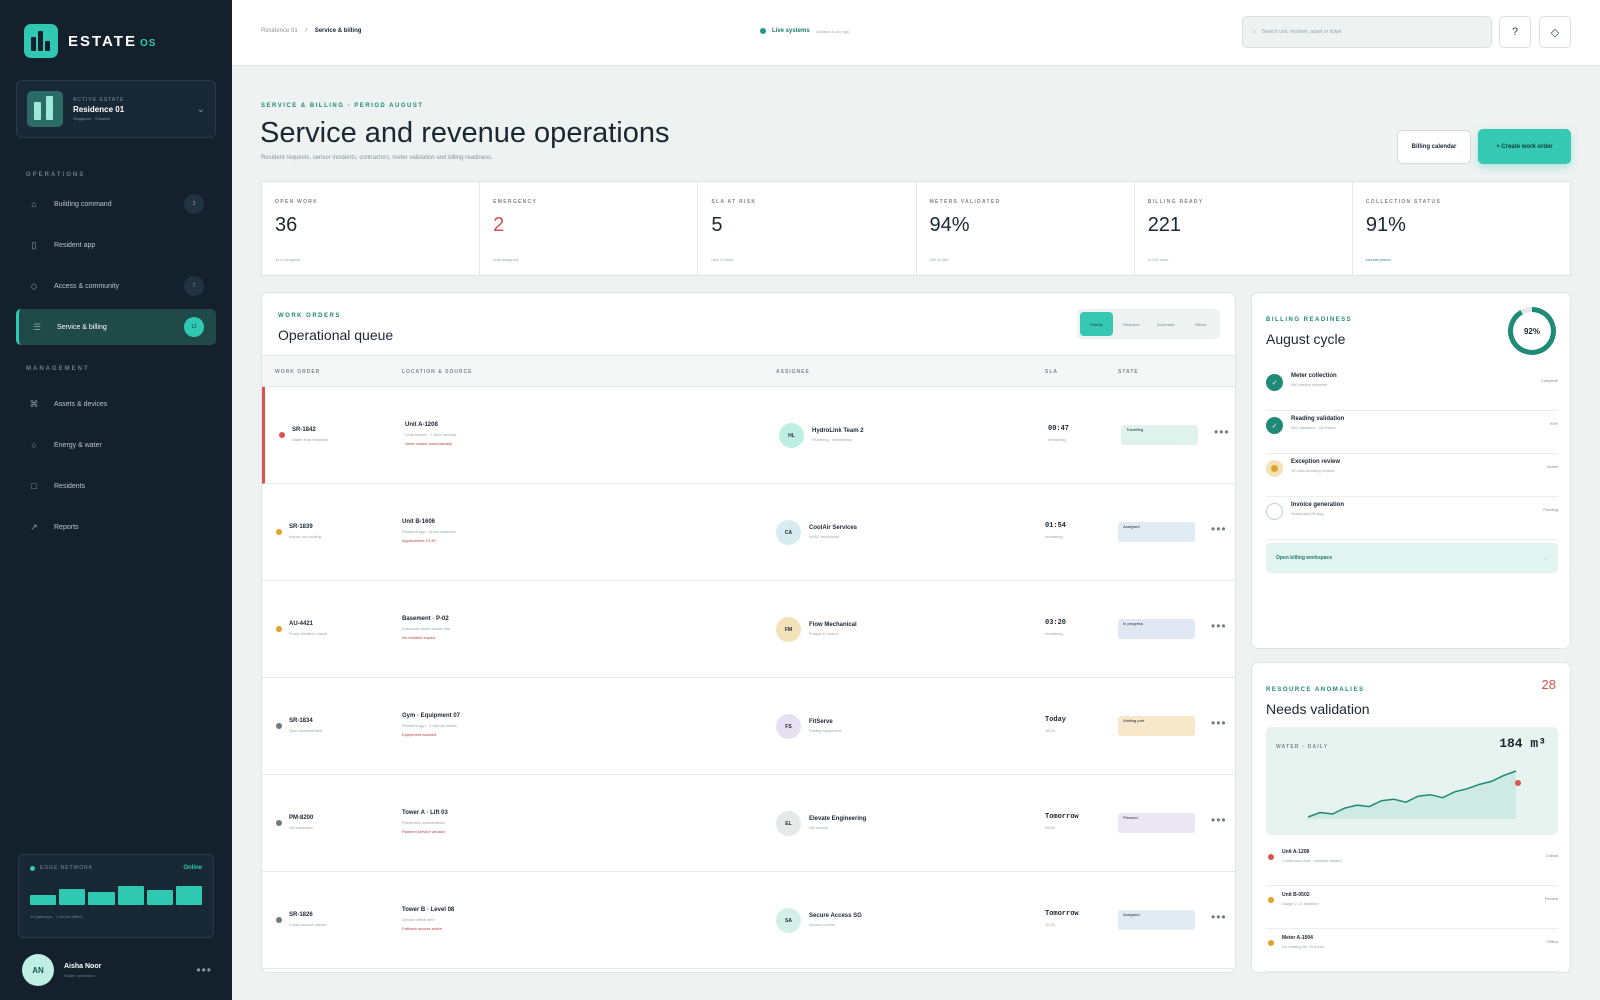 This screenshot has width=1600, height=1000. I want to click on location-source: Automatic asset health rule, so click(426, 628).